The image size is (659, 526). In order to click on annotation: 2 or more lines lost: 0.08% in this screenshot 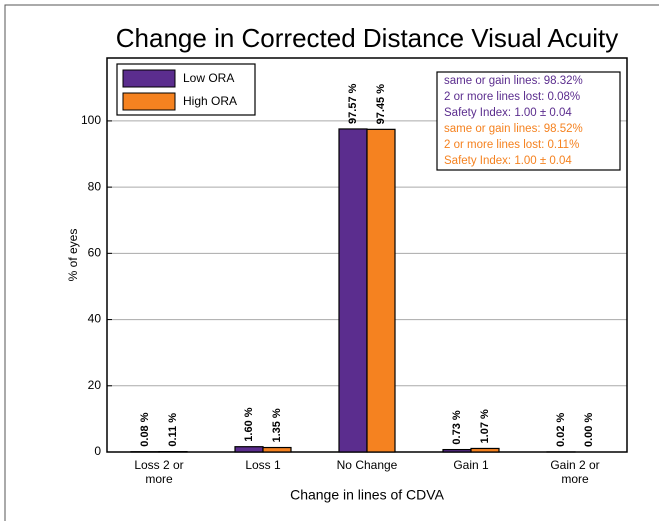, I will do `click(512, 97)`.